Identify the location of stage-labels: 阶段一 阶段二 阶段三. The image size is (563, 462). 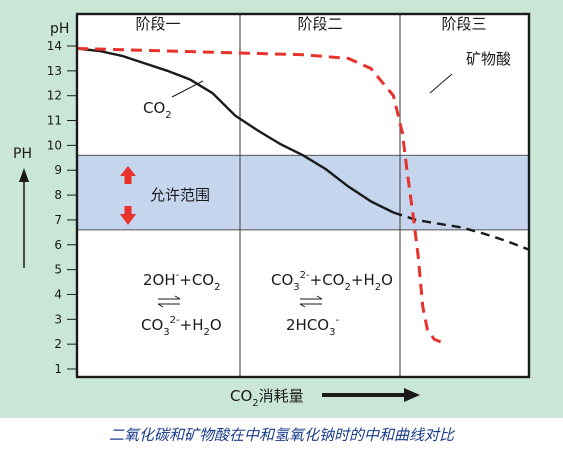
(310, 24).